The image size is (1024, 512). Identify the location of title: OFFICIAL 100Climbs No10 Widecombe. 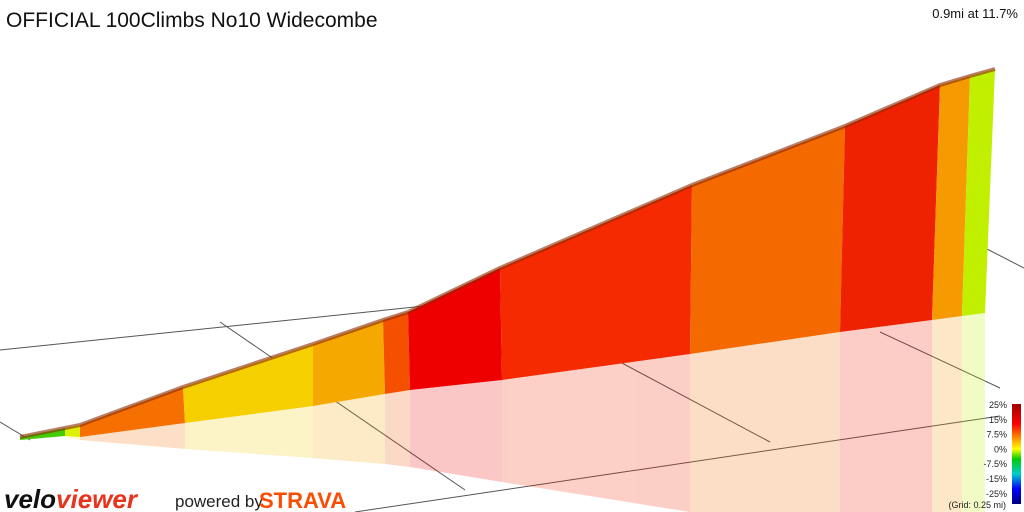
(192, 20).